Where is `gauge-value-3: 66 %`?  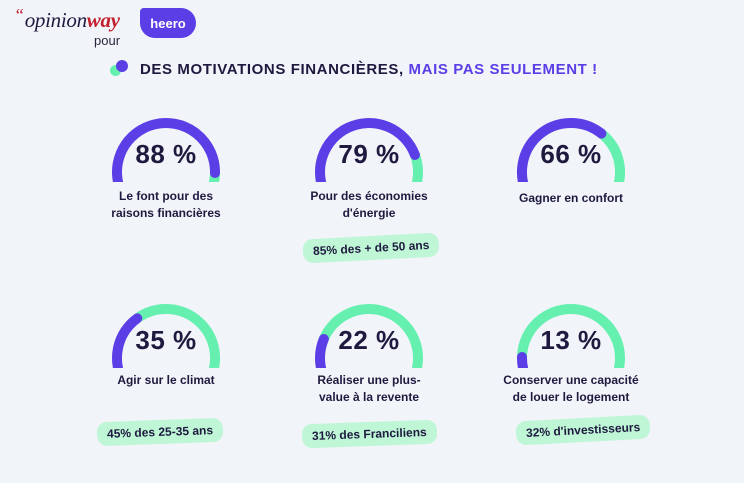
gauge-value-3: 66 % is located at coordinates (571, 154).